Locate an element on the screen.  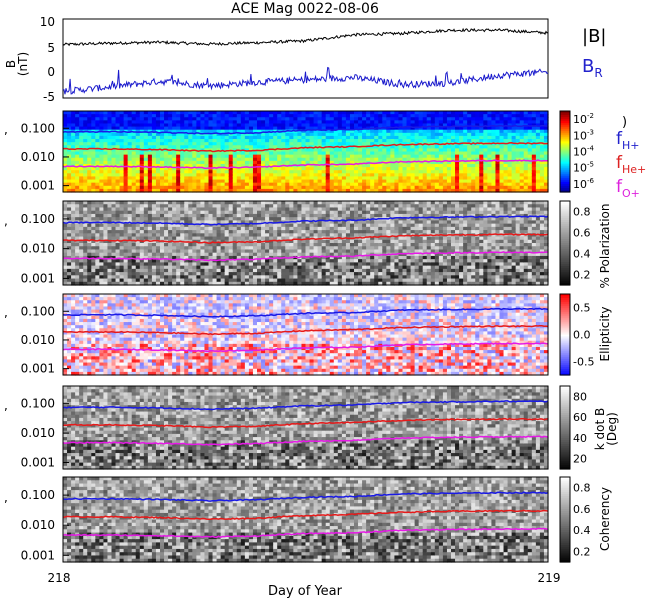
colorbar-tick-label: 10⁻⁴ is located at coordinates (584, 152).